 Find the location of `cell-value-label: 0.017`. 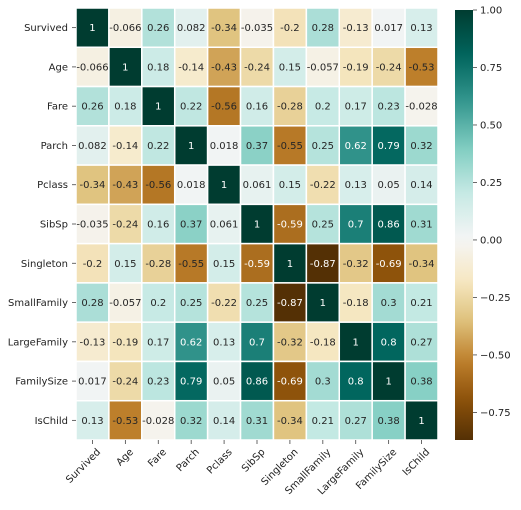

cell-value-label: 0.017 is located at coordinates (92, 382).